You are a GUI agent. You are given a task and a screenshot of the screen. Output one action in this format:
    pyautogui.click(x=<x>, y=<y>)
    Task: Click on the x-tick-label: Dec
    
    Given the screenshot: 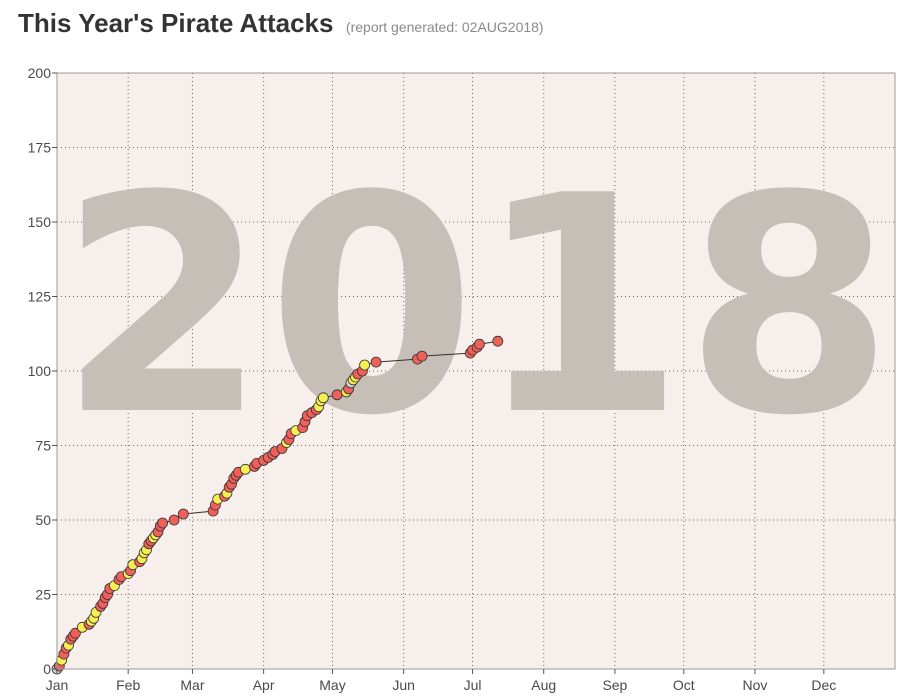 What is the action you would take?
    pyautogui.click(x=823, y=685)
    